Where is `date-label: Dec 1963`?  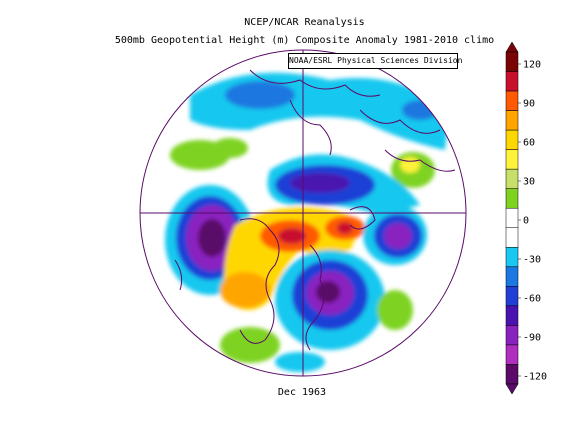
date-label: Dec 1963 is located at coordinates (302, 392).